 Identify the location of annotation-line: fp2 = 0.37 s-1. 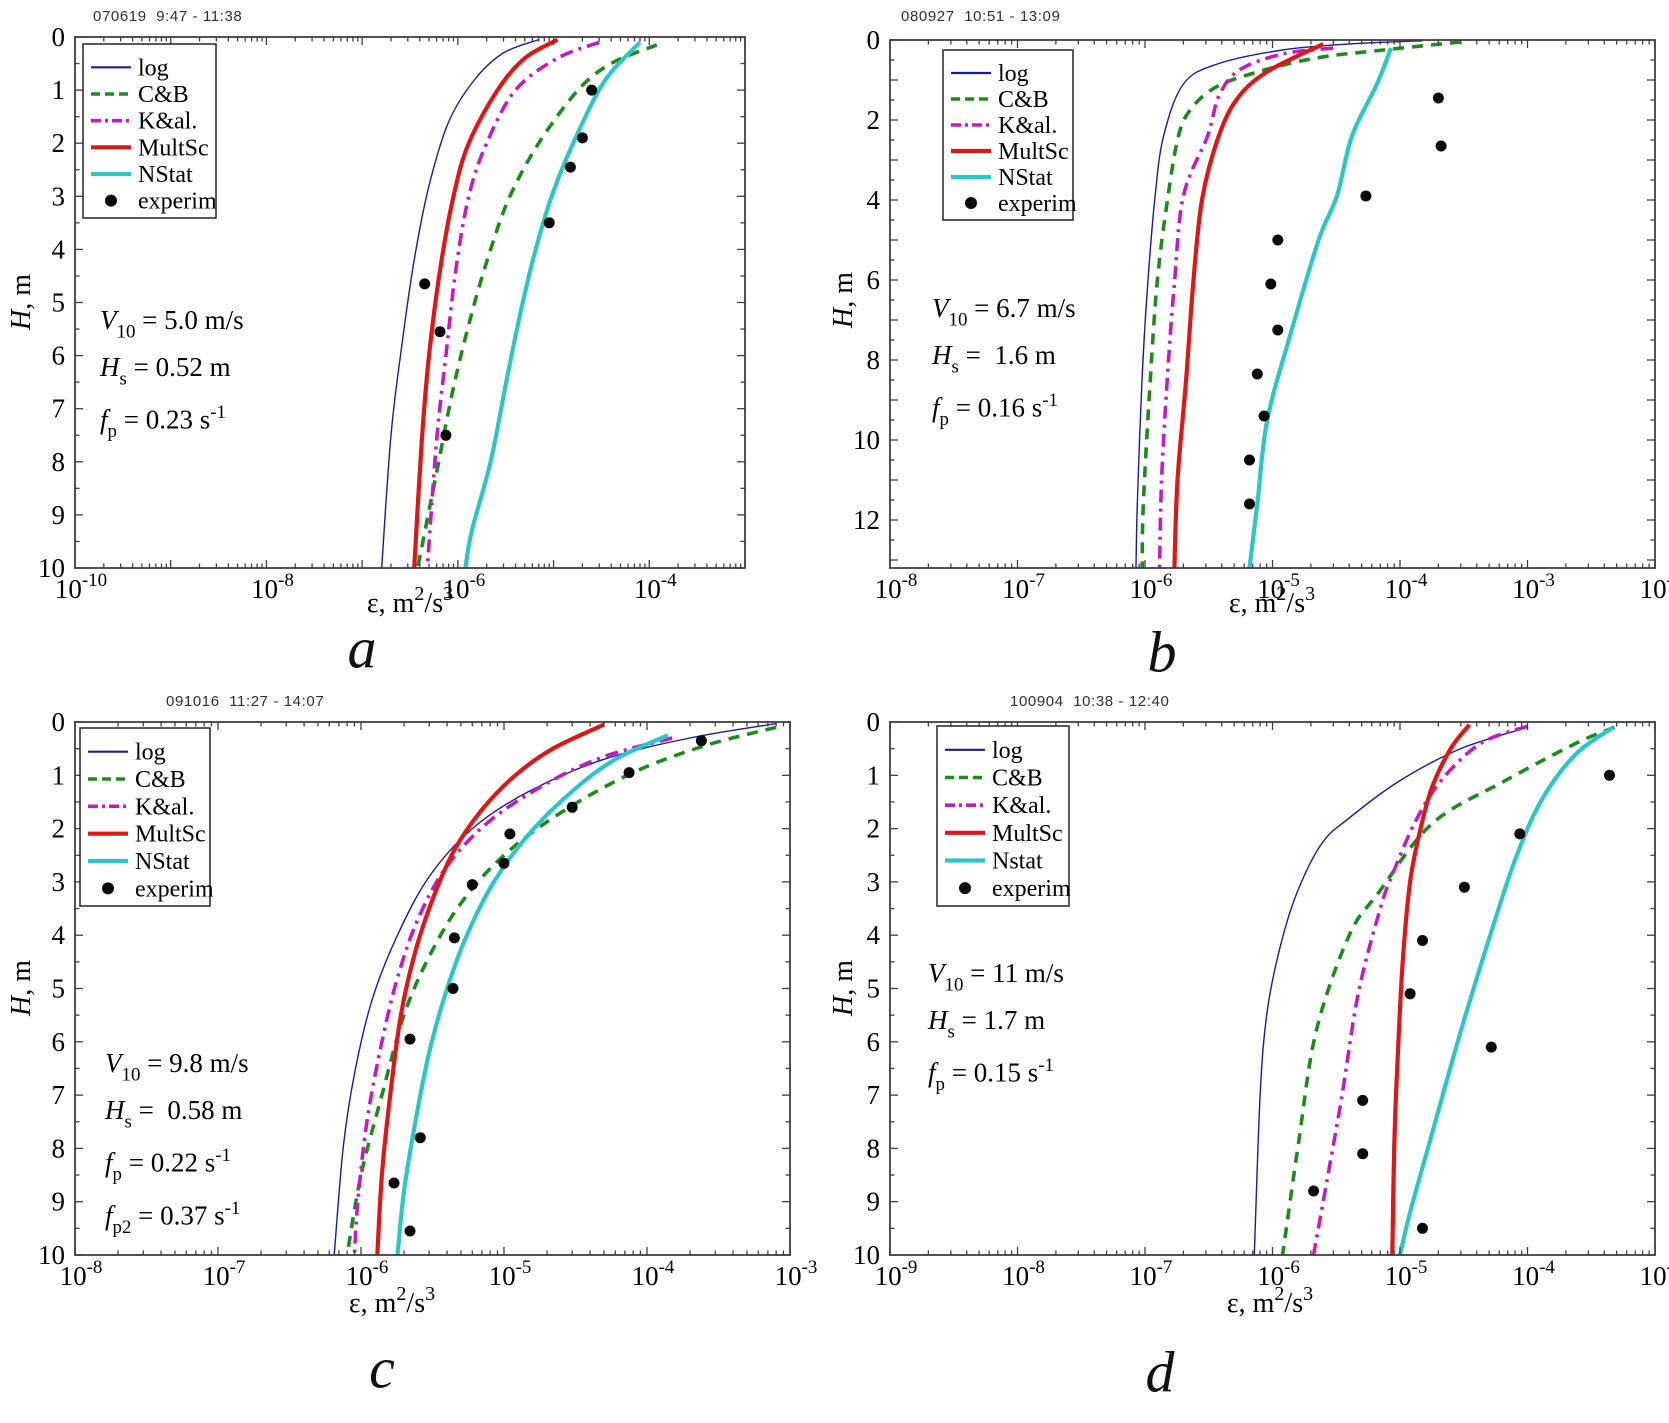
(173, 1217).